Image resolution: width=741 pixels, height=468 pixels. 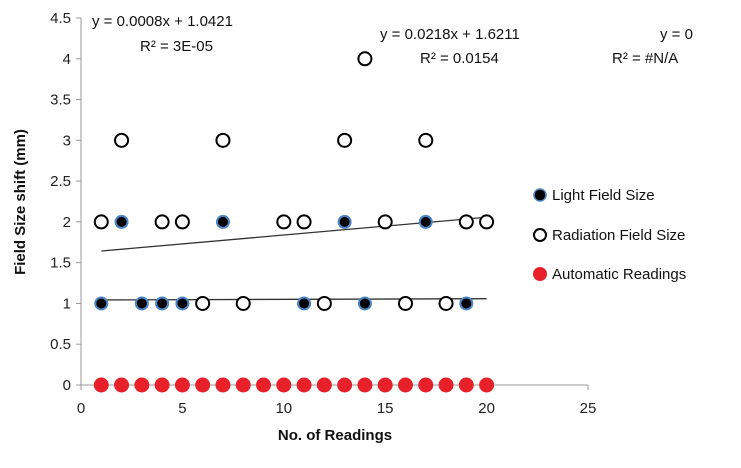 I want to click on y-axis-label: Field Size shift (mm), so click(x=20, y=202).